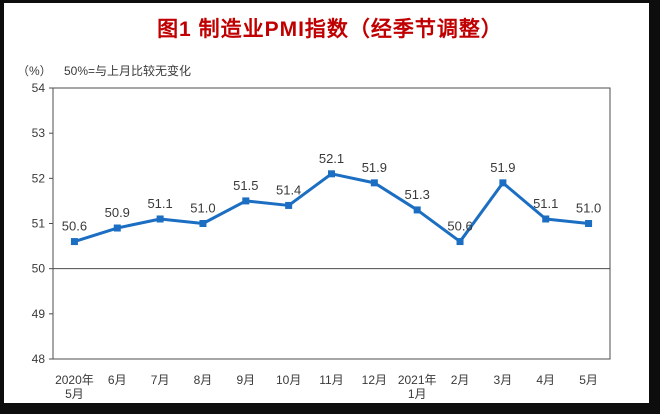  What do you see at coordinates (39, 133) in the screenshot?
I see `y-tick-label: 53` at bounding box center [39, 133].